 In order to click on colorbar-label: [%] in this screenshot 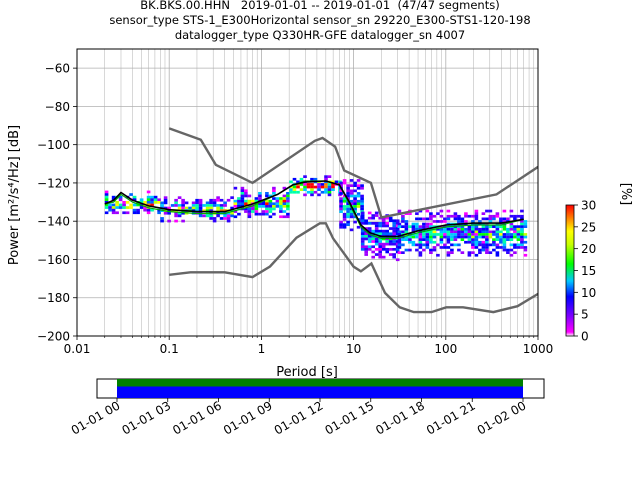, I will do `click(625, 194)`.